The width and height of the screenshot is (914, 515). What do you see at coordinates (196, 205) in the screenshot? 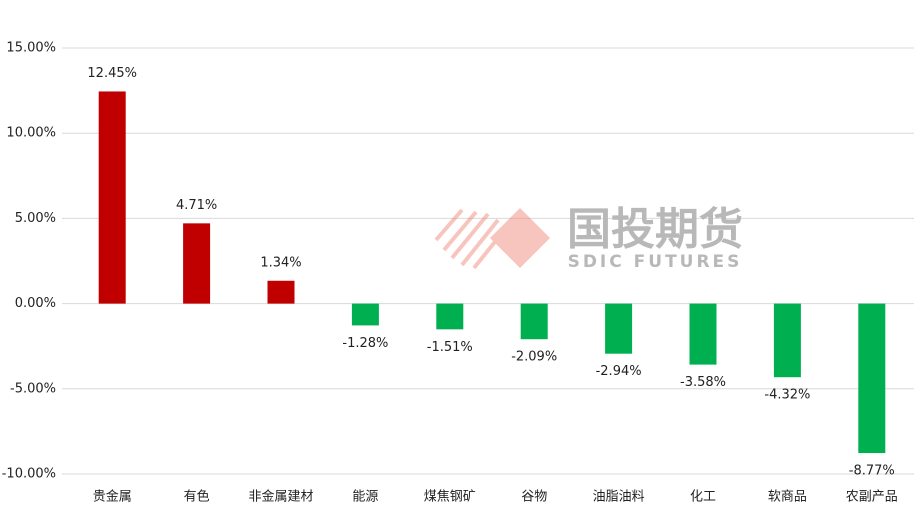
I see `data-label: 4.71%` at bounding box center [196, 205].